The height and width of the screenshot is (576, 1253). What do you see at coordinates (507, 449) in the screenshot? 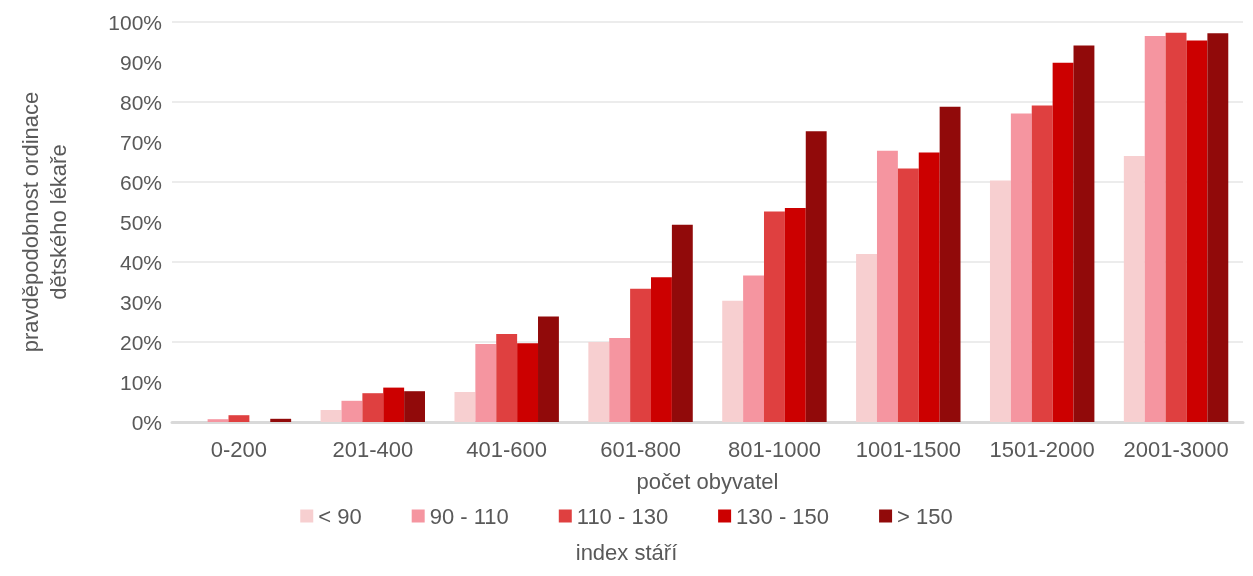
I see `x-tick-label: 401-600` at bounding box center [507, 449].